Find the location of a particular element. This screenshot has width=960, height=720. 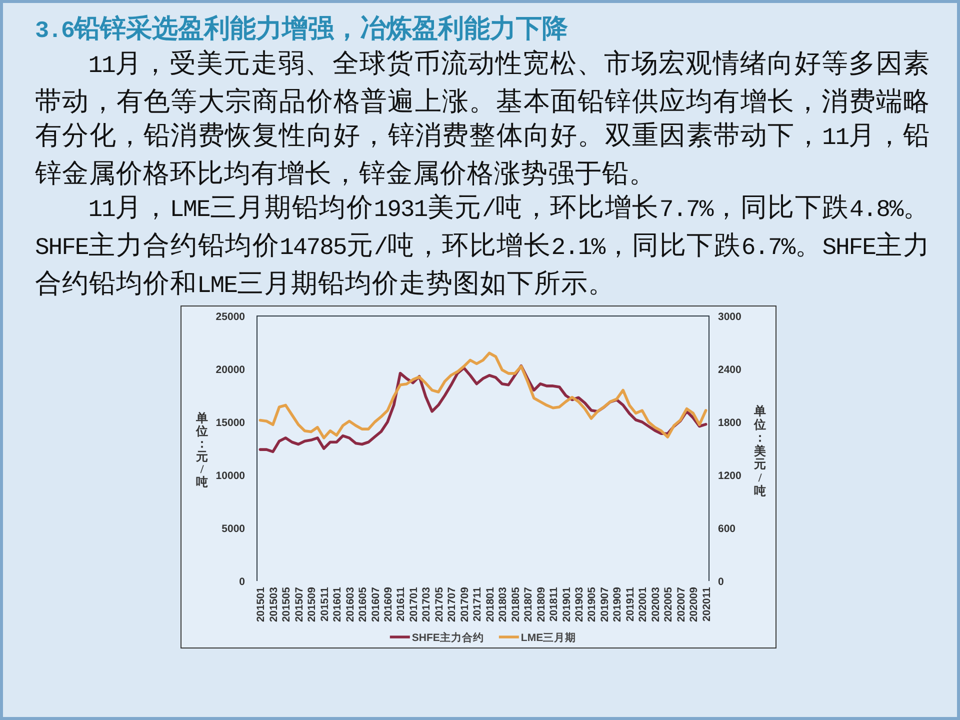

x-tick-label: 202011 is located at coordinates (706, 604).